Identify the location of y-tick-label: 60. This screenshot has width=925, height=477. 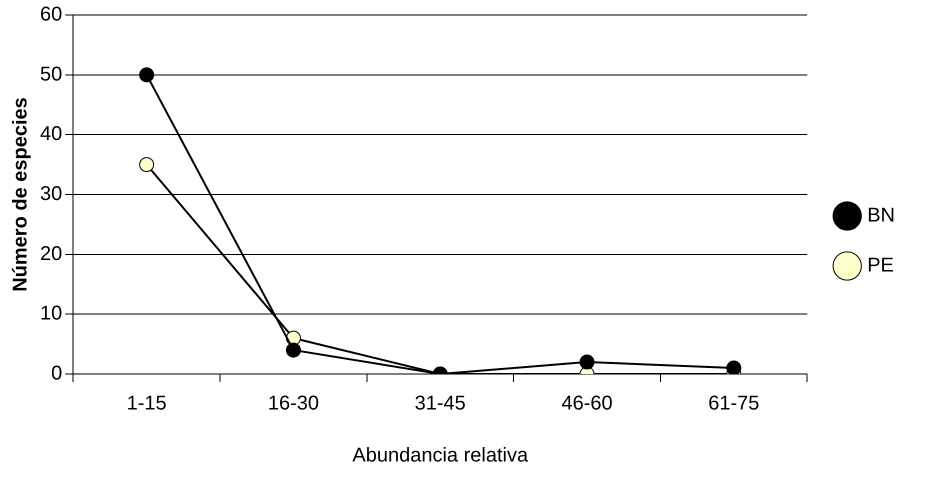
(51, 15).